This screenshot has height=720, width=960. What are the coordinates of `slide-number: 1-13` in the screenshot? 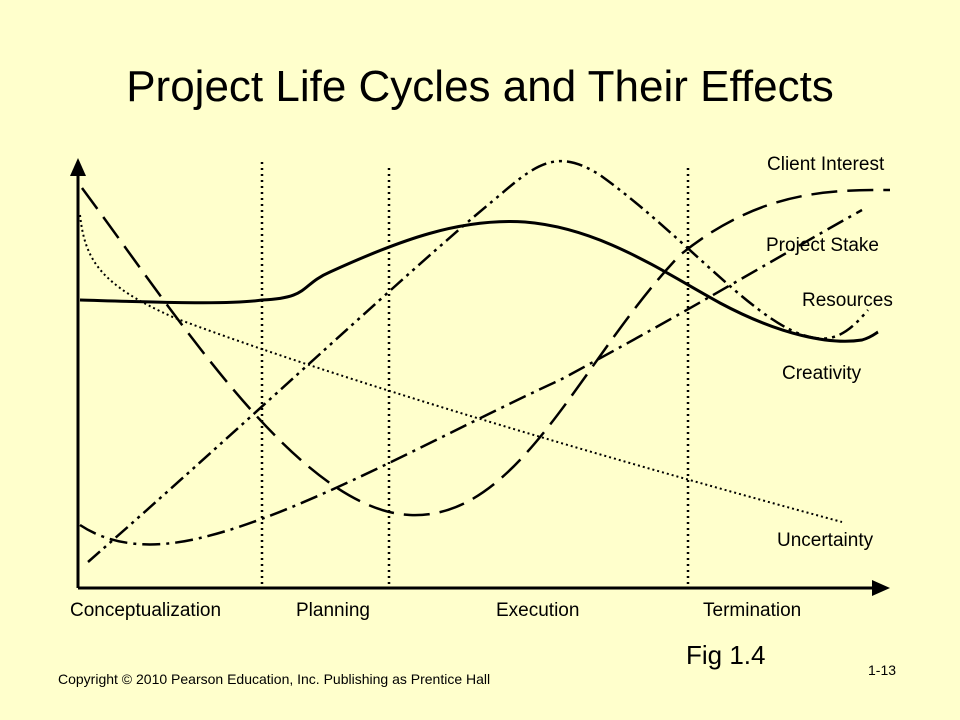 It's located at (882, 670).